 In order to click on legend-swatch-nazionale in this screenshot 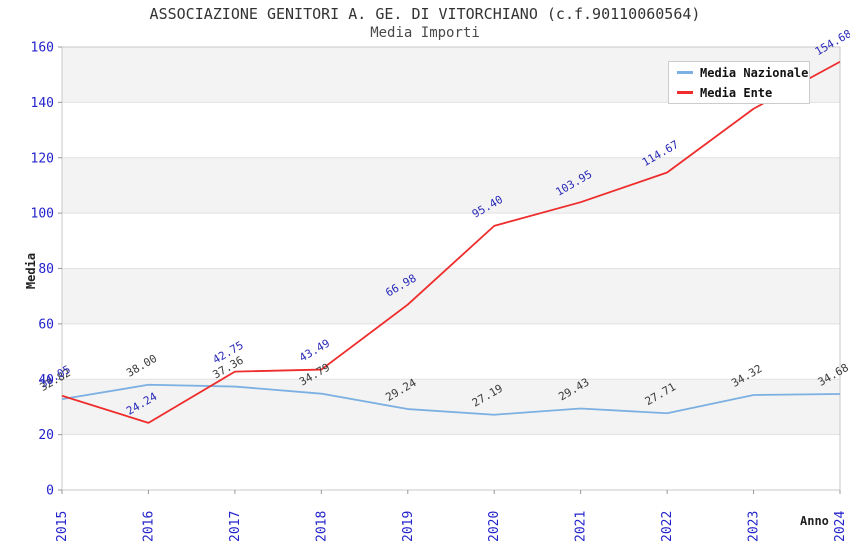, I will do `click(685, 72)`.